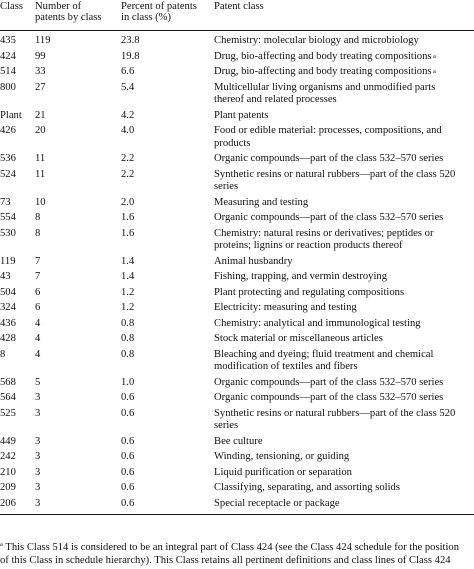 The height and width of the screenshot is (569, 474). What do you see at coordinates (40, 56) in the screenshot?
I see `cell-number: 99` at bounding box center [40, 56].